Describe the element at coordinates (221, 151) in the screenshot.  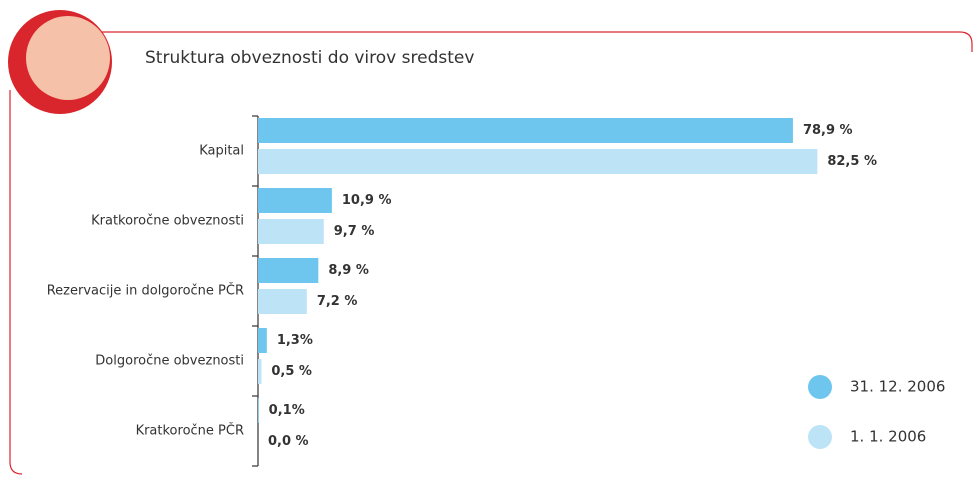
I see `y-tick-label: Kapital` at that location.